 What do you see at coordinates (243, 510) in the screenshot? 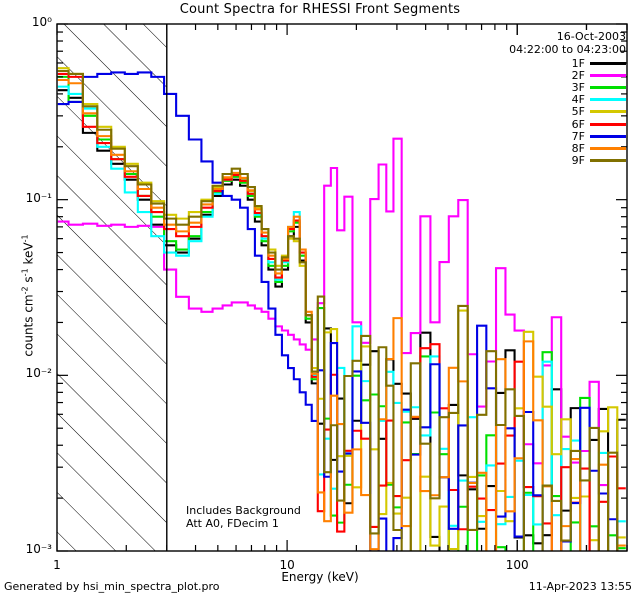
I see `annotation-includes-background: Includes Background` at bounding box center [243, 510].